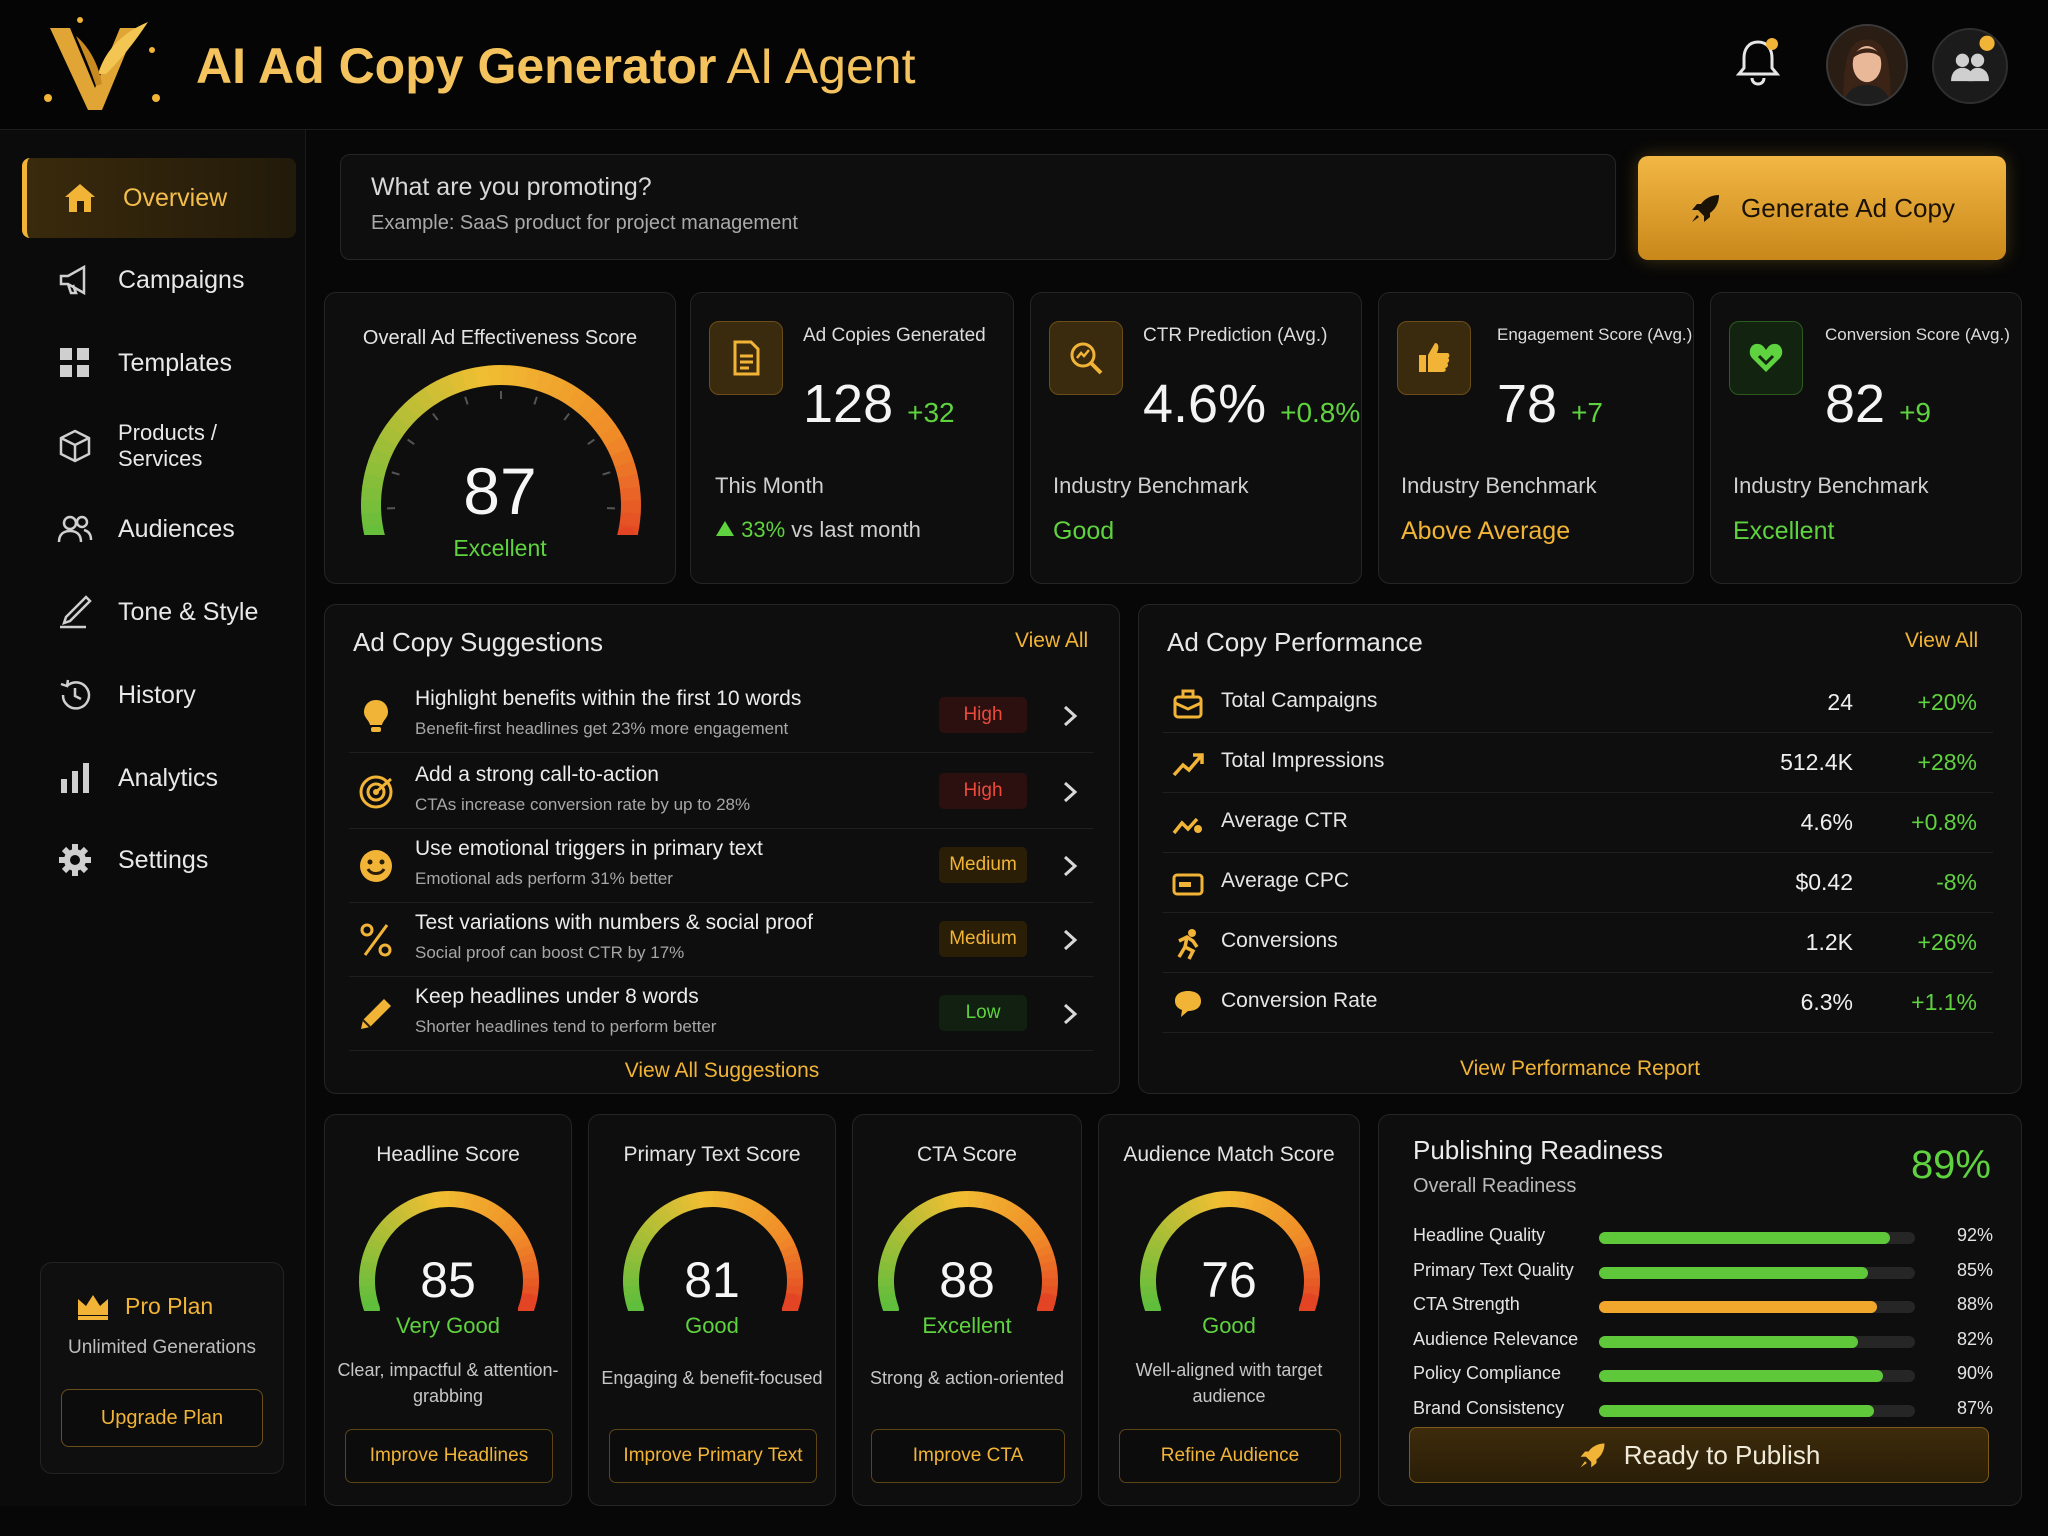  I want to click on sidebar-item-products: Products / Services, so click(159, 446).